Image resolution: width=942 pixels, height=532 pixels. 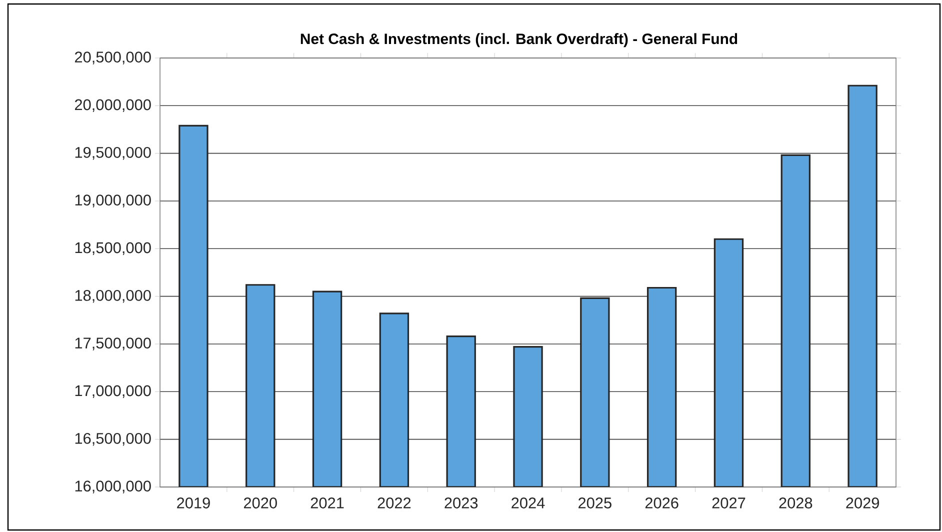 I want to click on x-tick-label: 2025, so click(x=595, y=503).